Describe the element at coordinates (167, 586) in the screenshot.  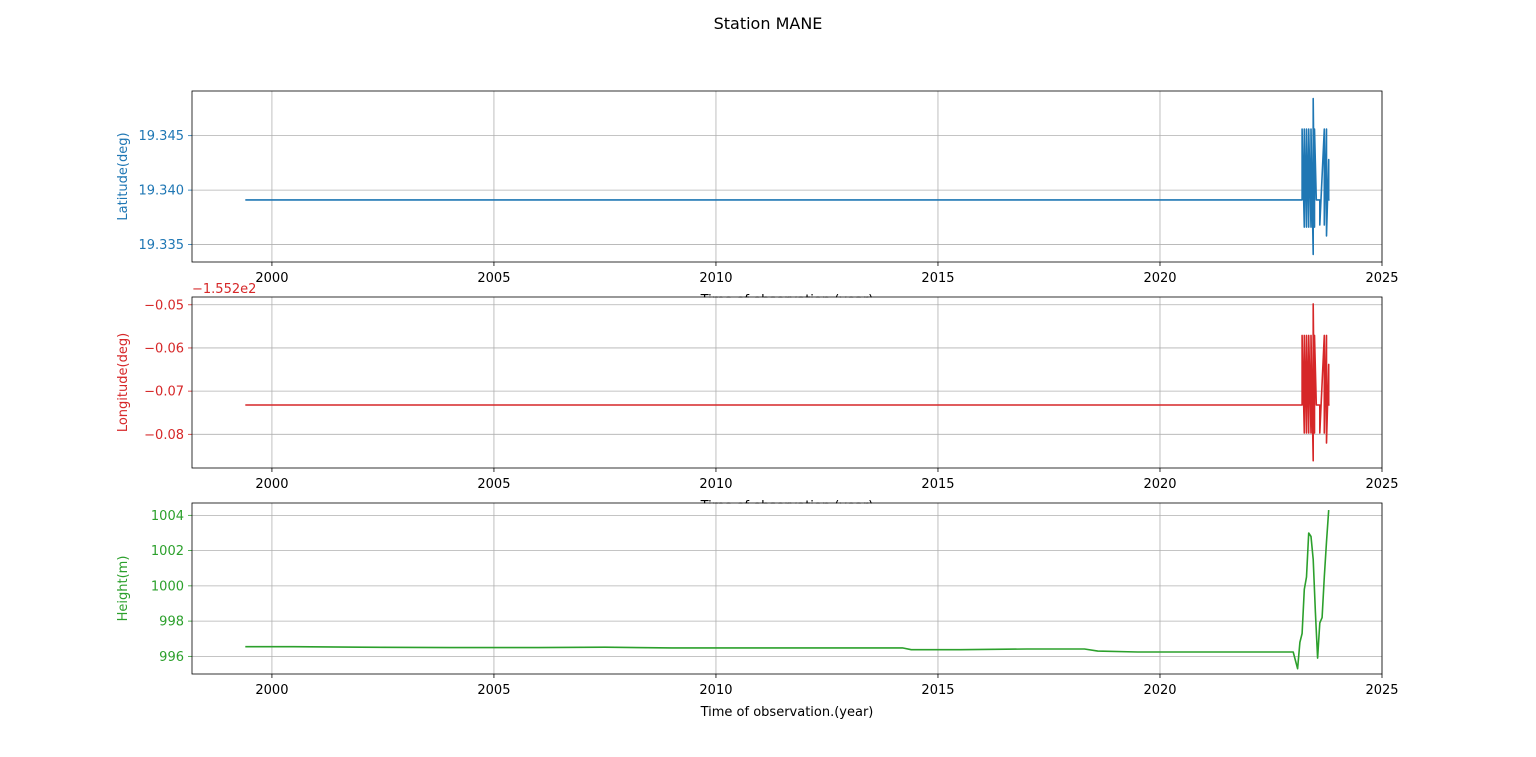
I see `y-tick-label: 1000` at that location.